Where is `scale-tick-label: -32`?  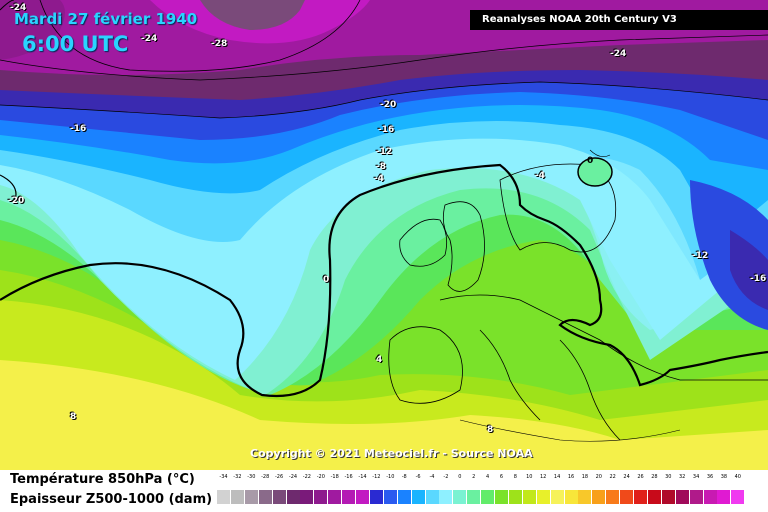
scale-tick-label: -32 is located at coordinates (237, 477).